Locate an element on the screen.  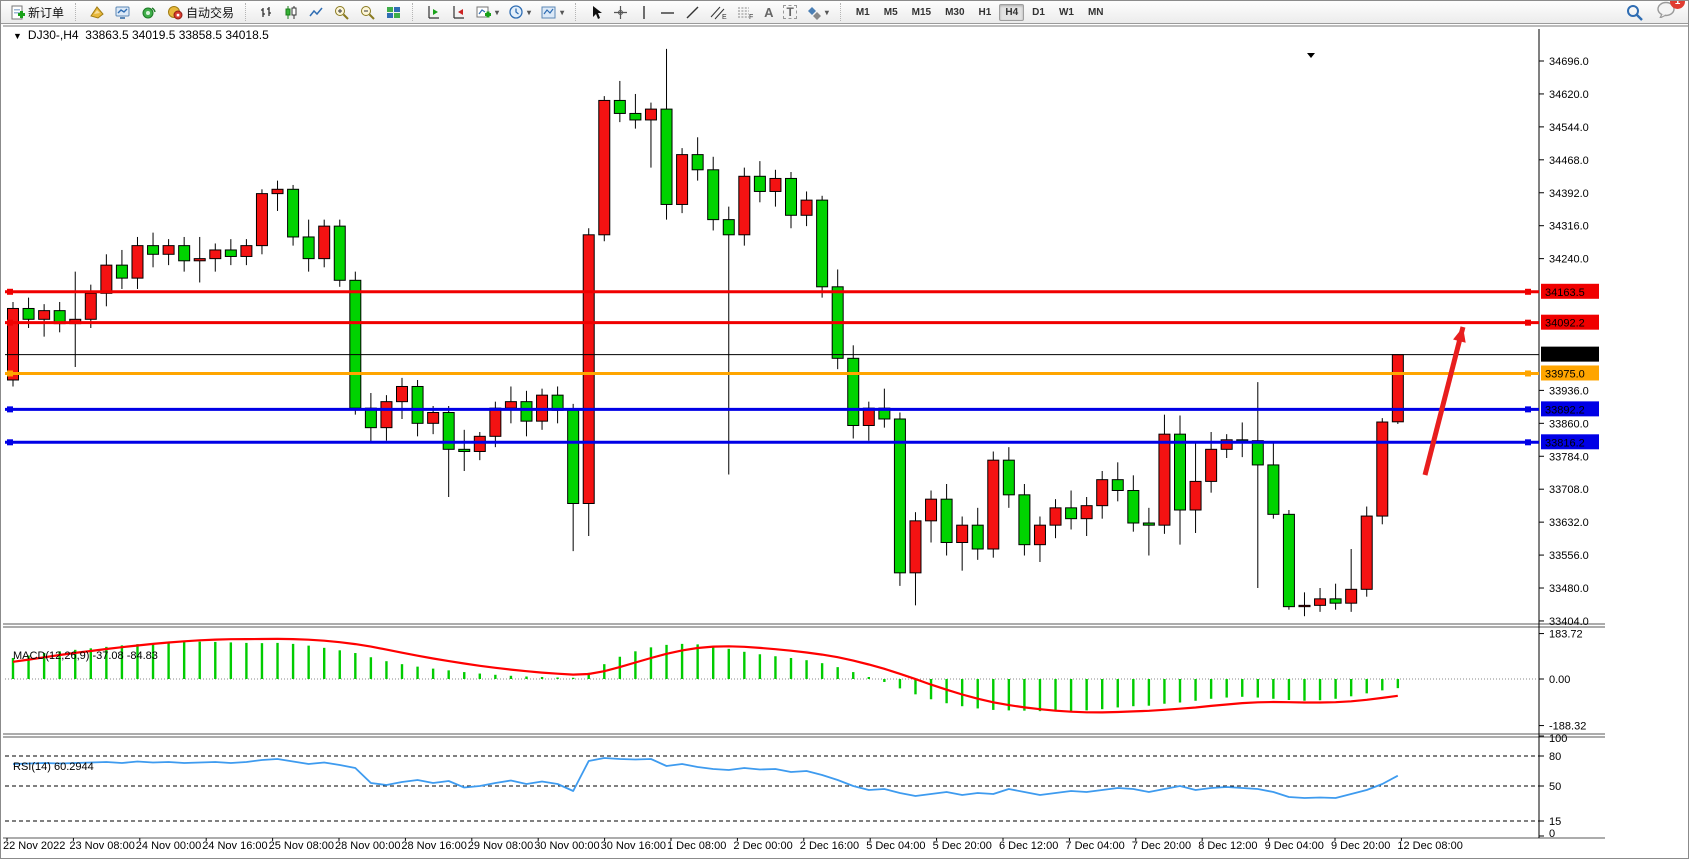
vline-tool-button is located at coordinates (644, 12).